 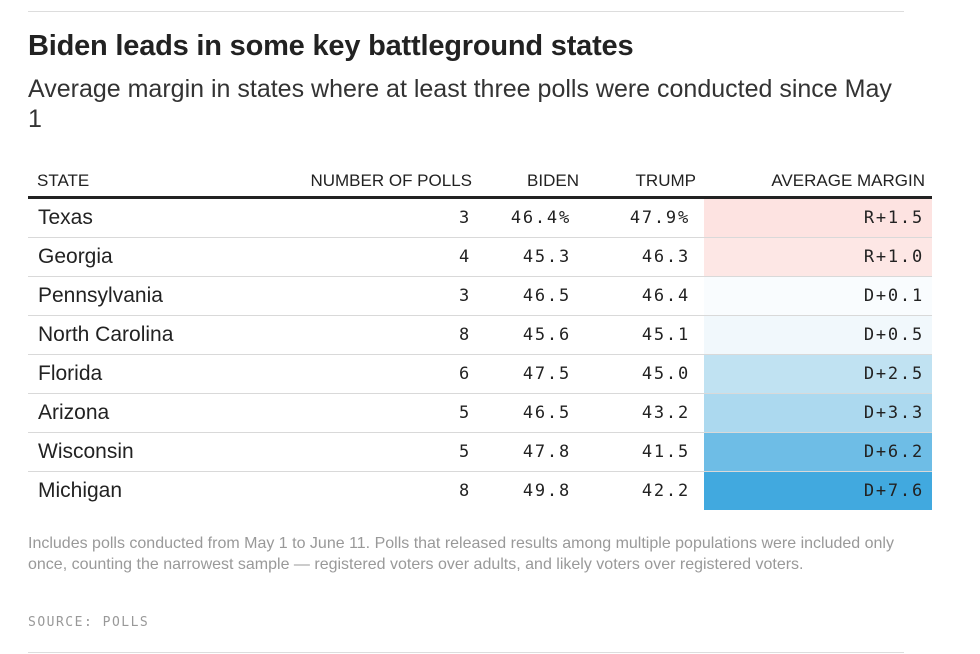 What do you see at coordinates (527, 452) in the screenshot?
I see `biden-cell: 47.8` at bounding box center [527, 452].